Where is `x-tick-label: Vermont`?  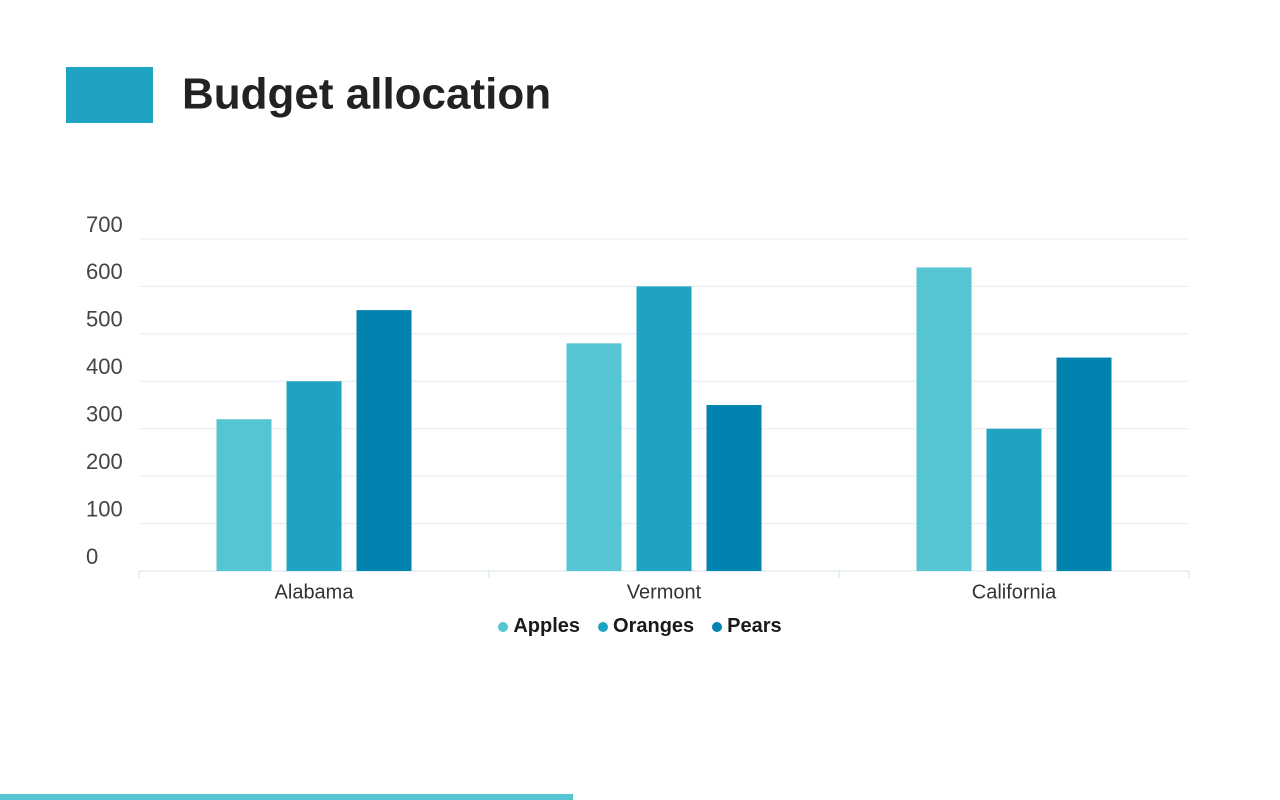
x-tick-label: Vermont is located at coordinates (664, 592).